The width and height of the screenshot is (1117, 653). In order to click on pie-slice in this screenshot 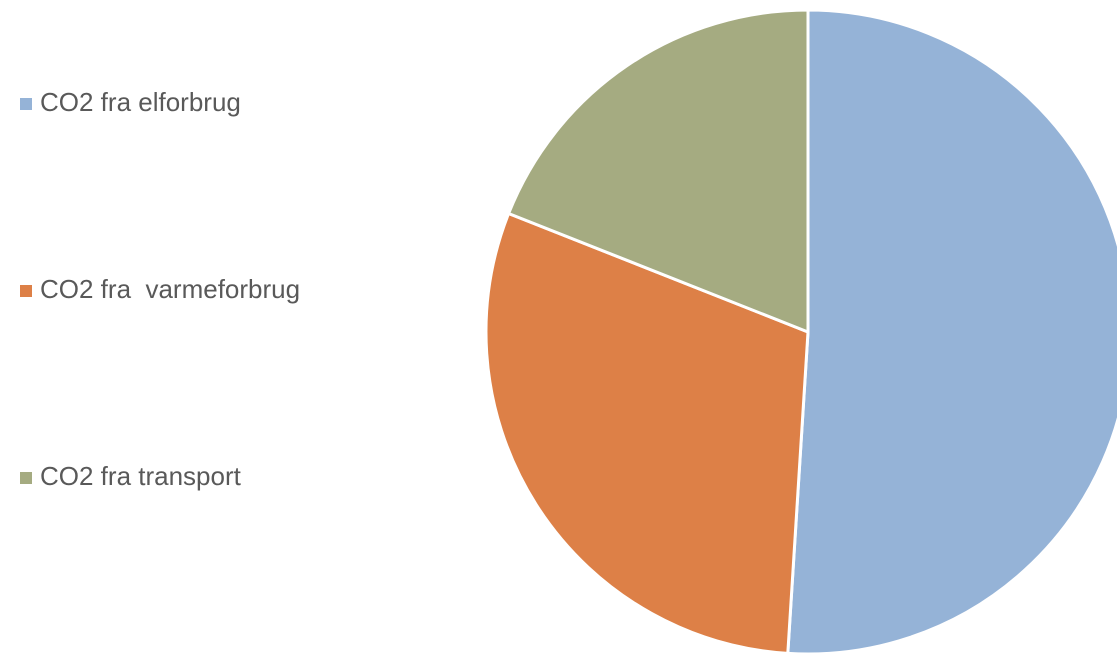, I will do `click(658, 171)`.